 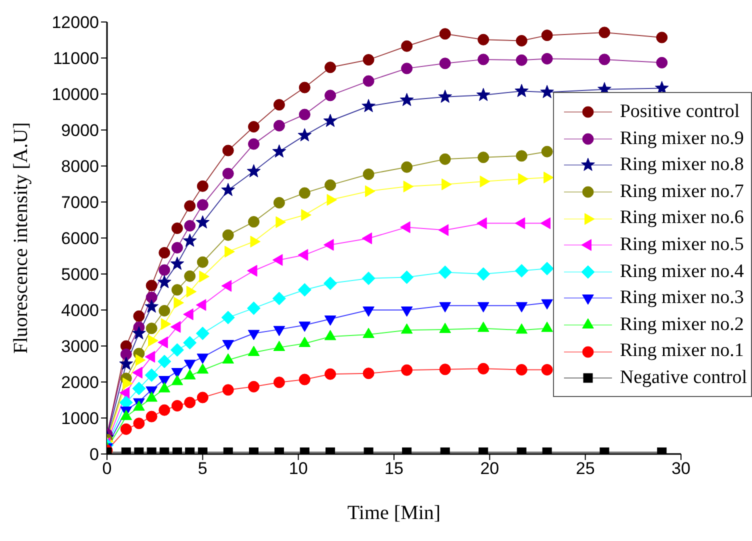 I want to click on y-tick-label: 7000, so click(x=80, y=202).